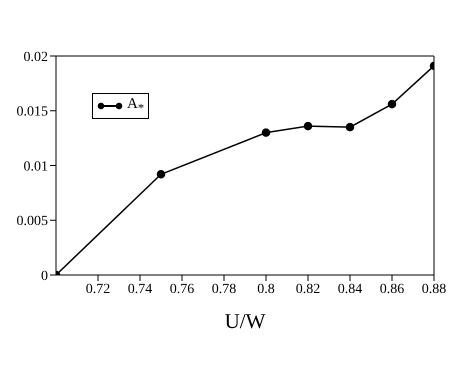  Describe the element at coordinates (434, 289) in the screenshot. I see `x-tick-label: 0.88` at that location.